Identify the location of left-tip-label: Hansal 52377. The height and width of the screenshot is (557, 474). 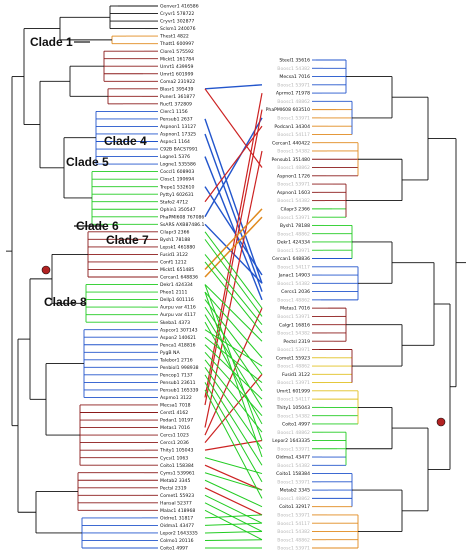
(176, 503).